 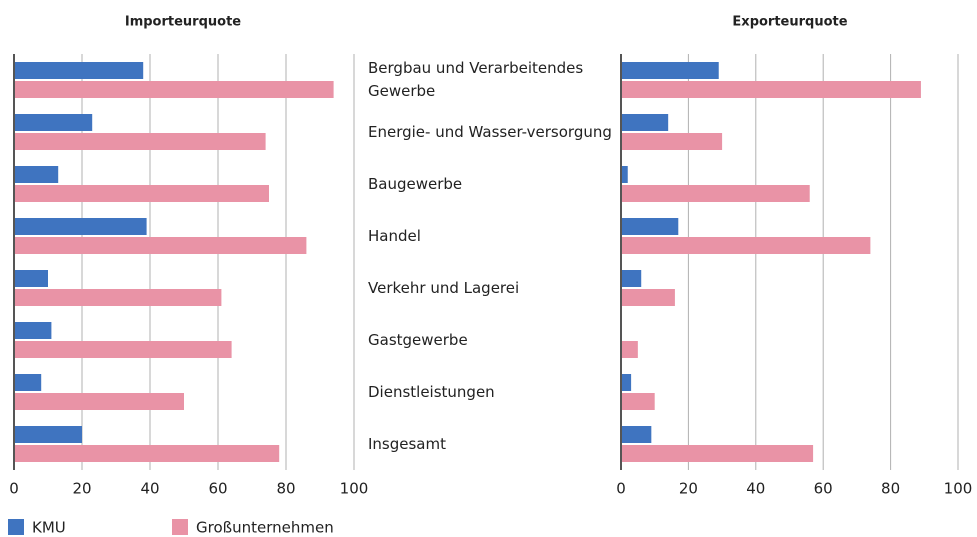 I want to click on category-label: Baugewerbe, so click(x=415, y=183).